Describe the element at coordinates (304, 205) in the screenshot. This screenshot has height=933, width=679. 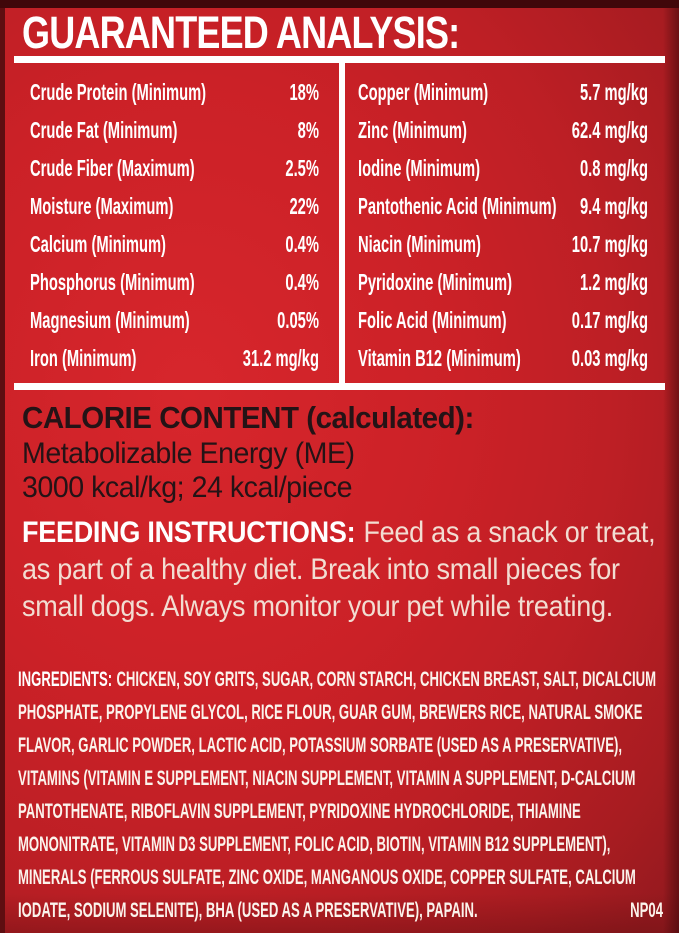
I see `nutrient-value: 22%` at that location.